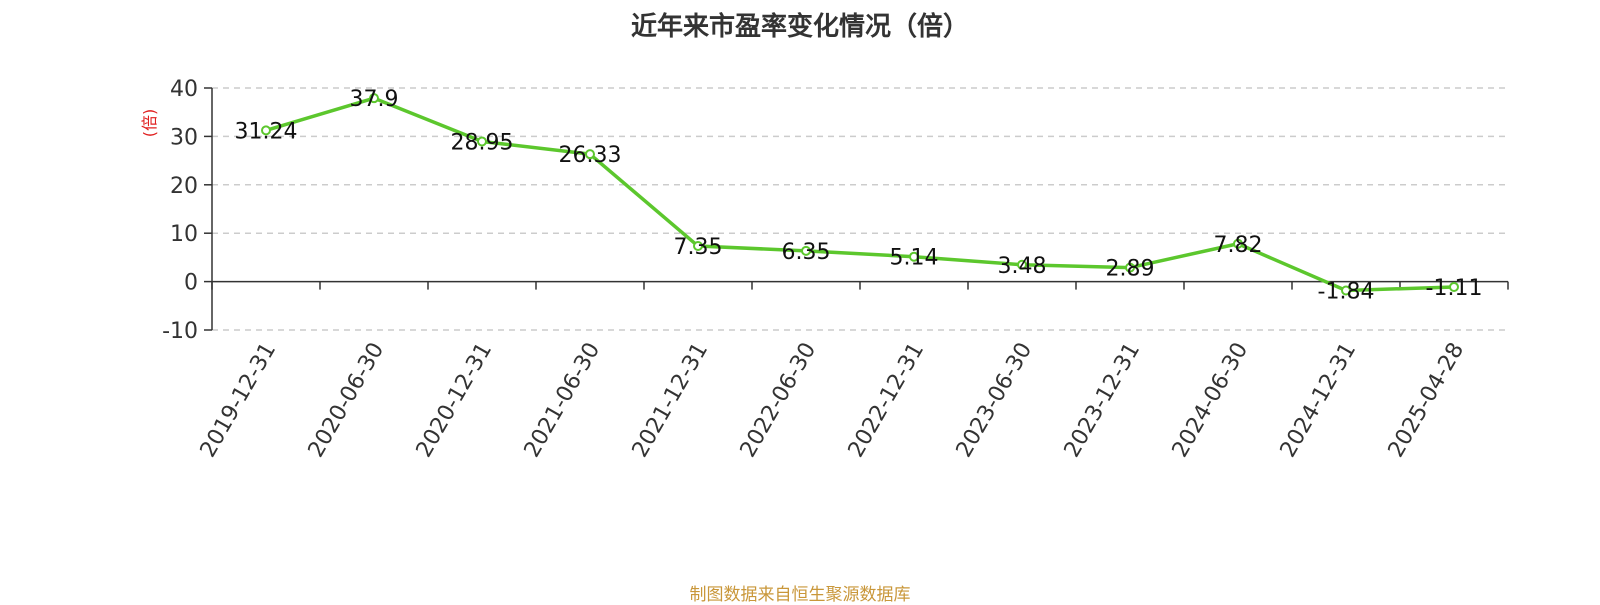  What do you see at coordinates (184, 234) in the screenshot?
I see `y-tick-label: 10` at bounding box center [184, 234].